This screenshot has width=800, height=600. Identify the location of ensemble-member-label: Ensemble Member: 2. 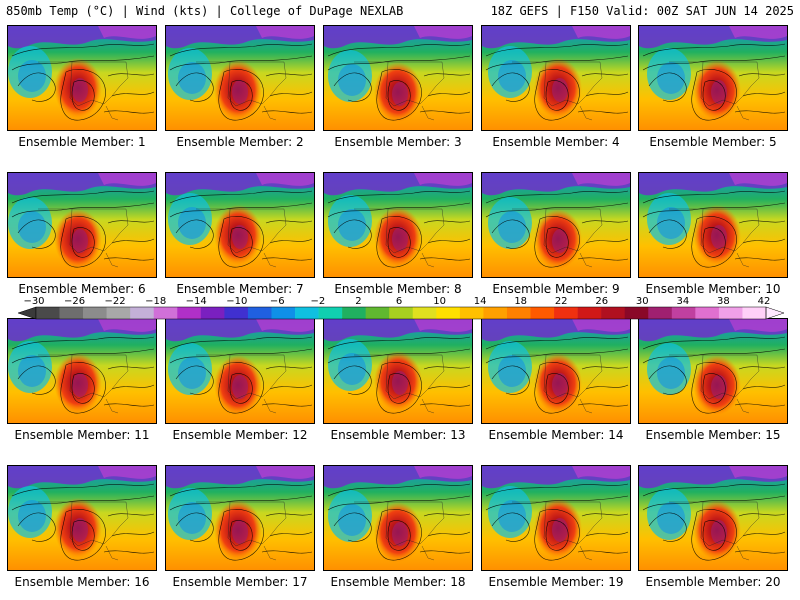
(240, 142).